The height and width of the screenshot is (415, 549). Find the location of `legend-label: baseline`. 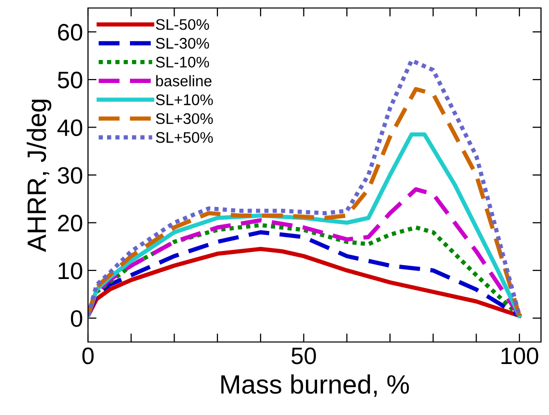

legend-label: baseline is located at coordinates (184, 80).